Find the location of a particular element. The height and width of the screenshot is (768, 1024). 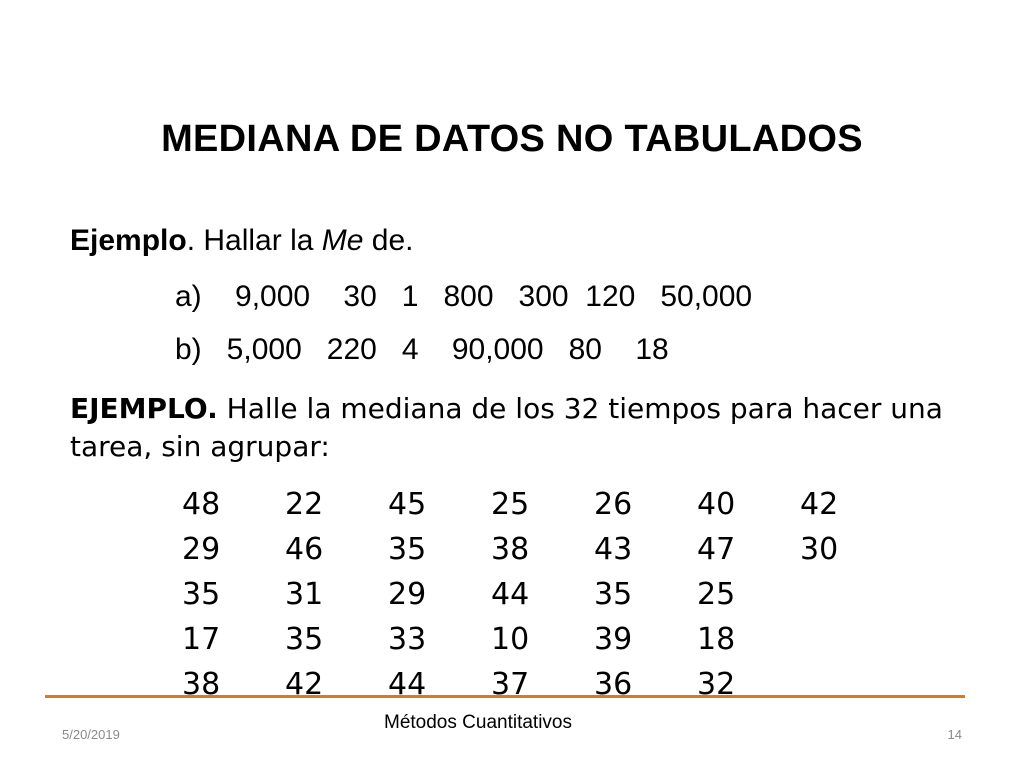

data-cell: 46 is located at coordinates (304, 549).